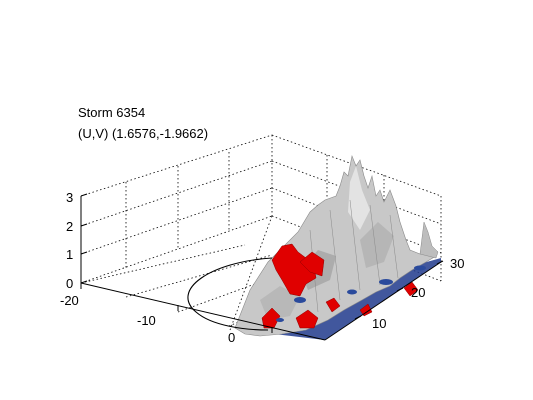  What do you see at coordinates (457, 263) in the screenshot?
I see `y-tick-label: 30` at bounding box center [457, 263].